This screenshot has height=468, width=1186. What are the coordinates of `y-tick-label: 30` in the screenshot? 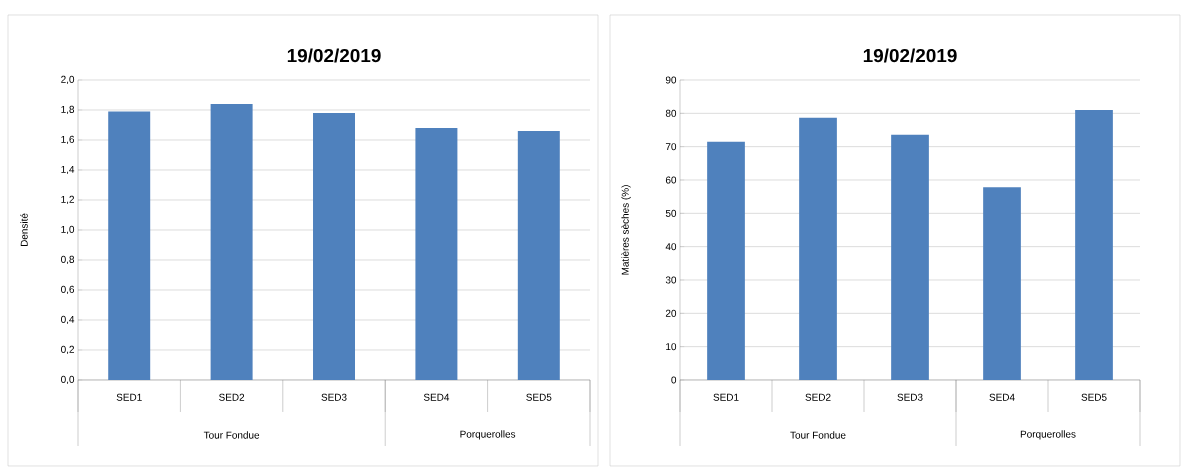 It's located at (671, 280).